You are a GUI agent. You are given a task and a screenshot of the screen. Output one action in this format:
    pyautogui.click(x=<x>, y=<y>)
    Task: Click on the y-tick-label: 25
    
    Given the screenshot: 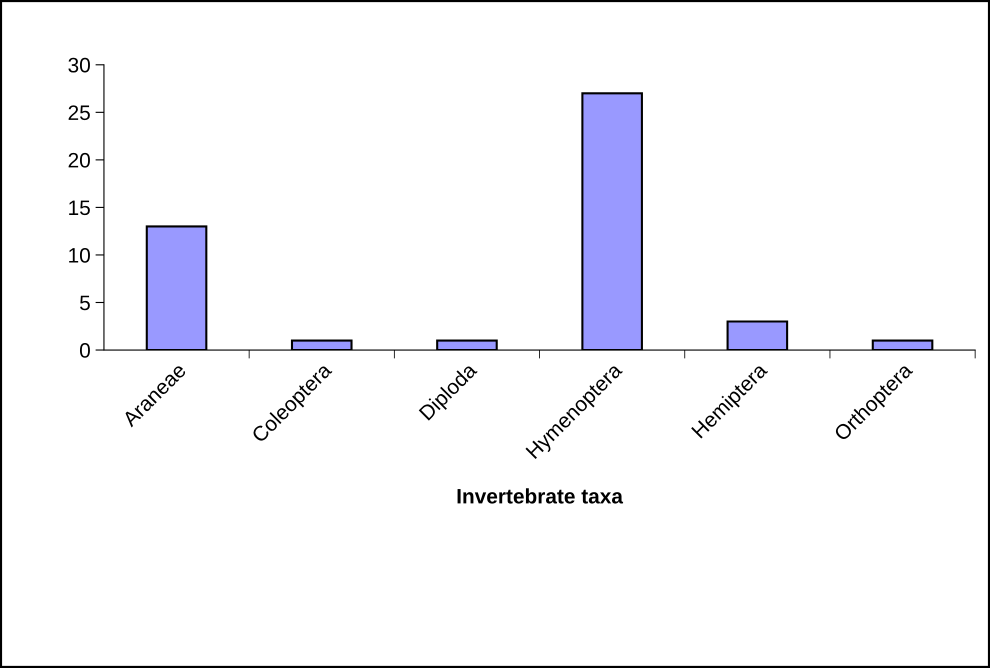 What is the action you would take?
    pyautogui.click(x=79, y=112)
    